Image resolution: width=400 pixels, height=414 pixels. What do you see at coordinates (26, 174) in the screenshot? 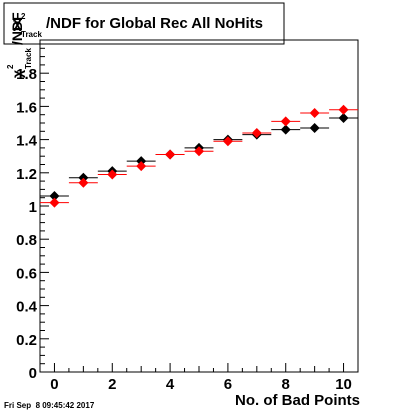
I see `y-tick-label: 1.2` at bounding box center [26, 174].